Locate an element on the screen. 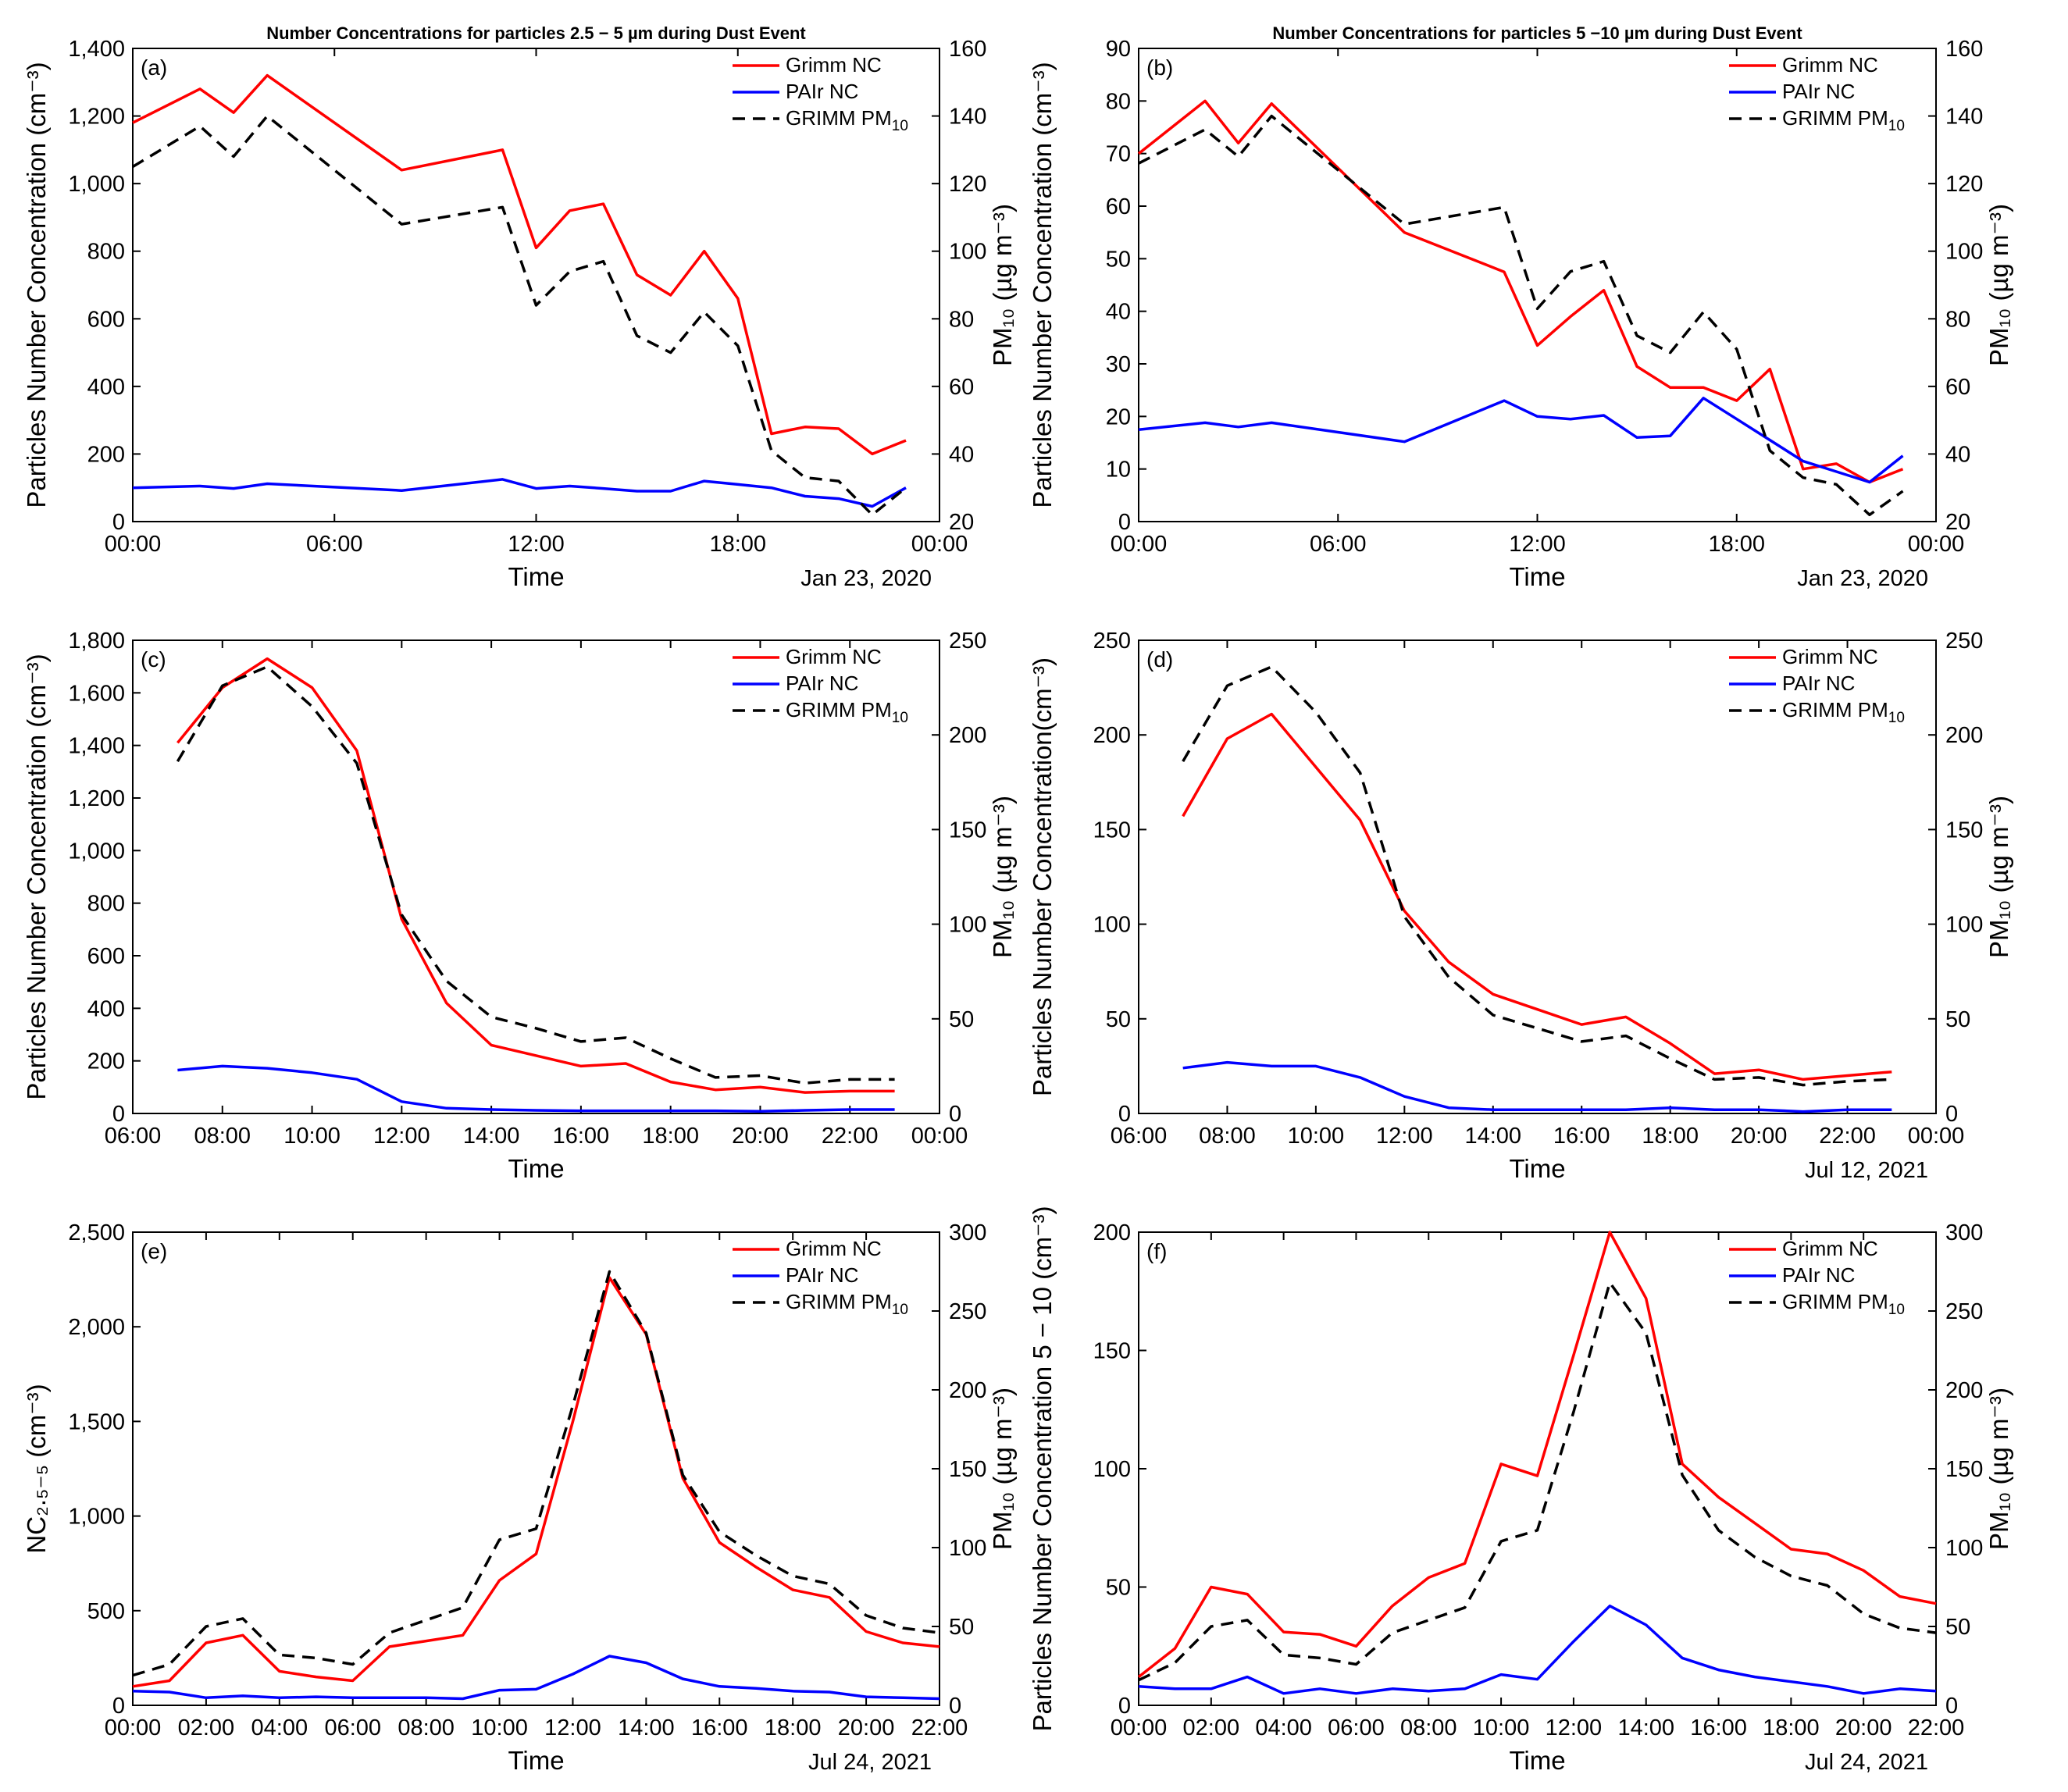  x-tick-label: 08:00 is located at coordinates (1227, 1136).